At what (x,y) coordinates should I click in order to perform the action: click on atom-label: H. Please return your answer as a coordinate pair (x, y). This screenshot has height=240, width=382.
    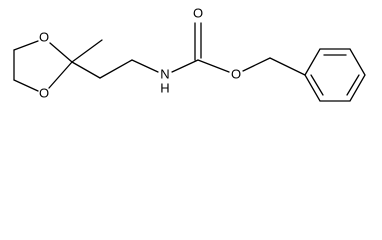
    Looking at the image, I should click on (164, 87).